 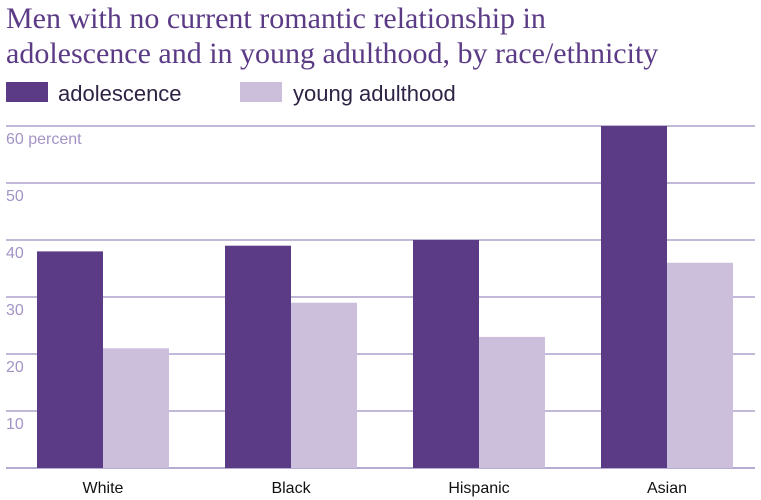 What do you see at coordinates (374, 93) in the screenshot?
I see `legend-label-young-adulthood: young adulthood` at bounding box center [374, 93].